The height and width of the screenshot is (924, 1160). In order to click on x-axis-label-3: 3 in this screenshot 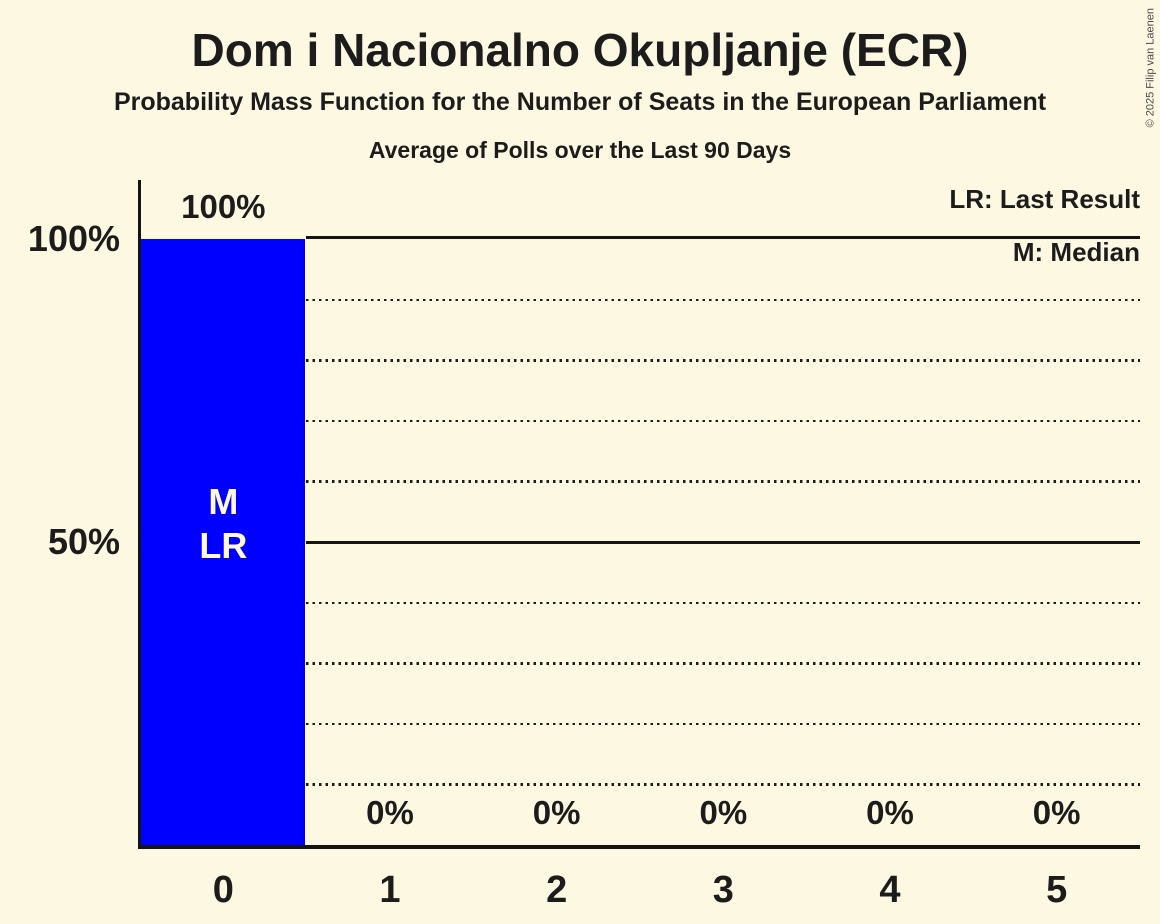, I will do `click(723, 890)`.